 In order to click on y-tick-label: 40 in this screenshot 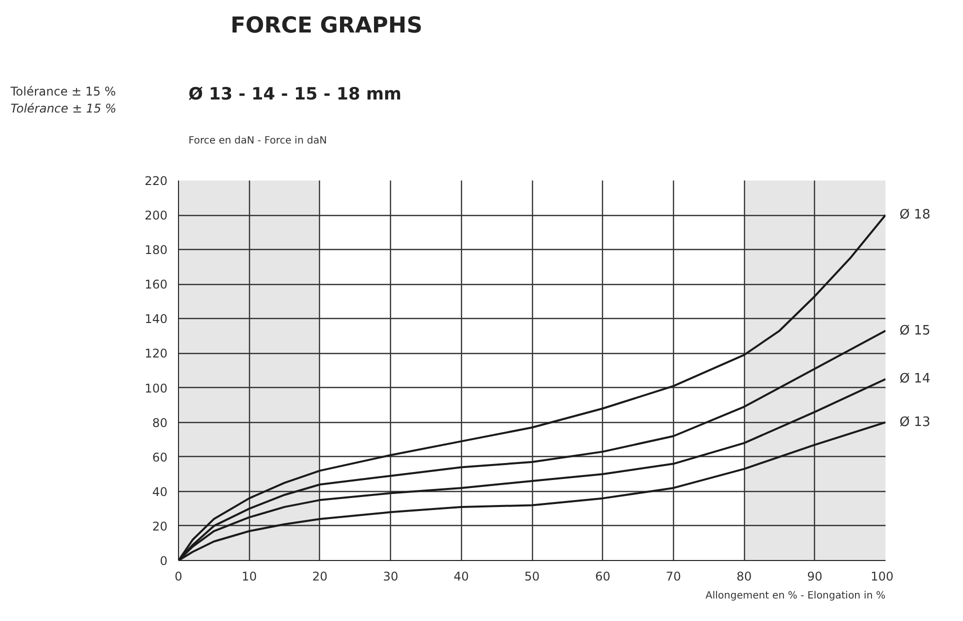, I will do `click(160, 491)`.